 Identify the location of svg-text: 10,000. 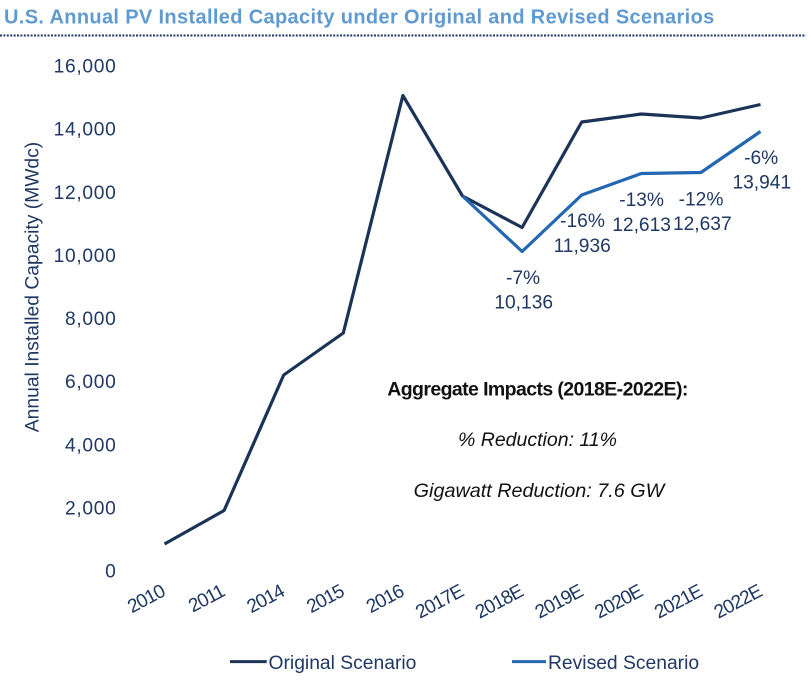
(85, 256).